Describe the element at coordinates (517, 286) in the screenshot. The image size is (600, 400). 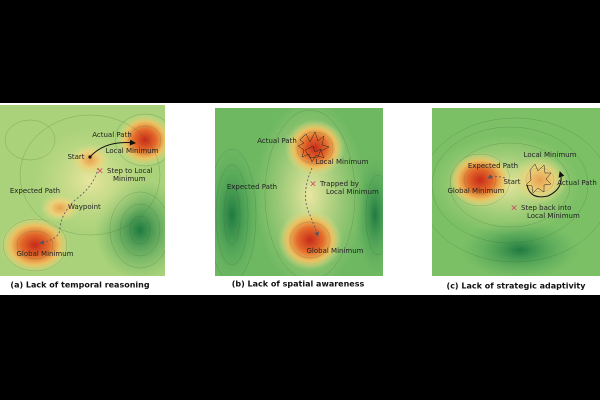
I see `panel-caption: (c) Lack of strategic adaptivity` at that location.